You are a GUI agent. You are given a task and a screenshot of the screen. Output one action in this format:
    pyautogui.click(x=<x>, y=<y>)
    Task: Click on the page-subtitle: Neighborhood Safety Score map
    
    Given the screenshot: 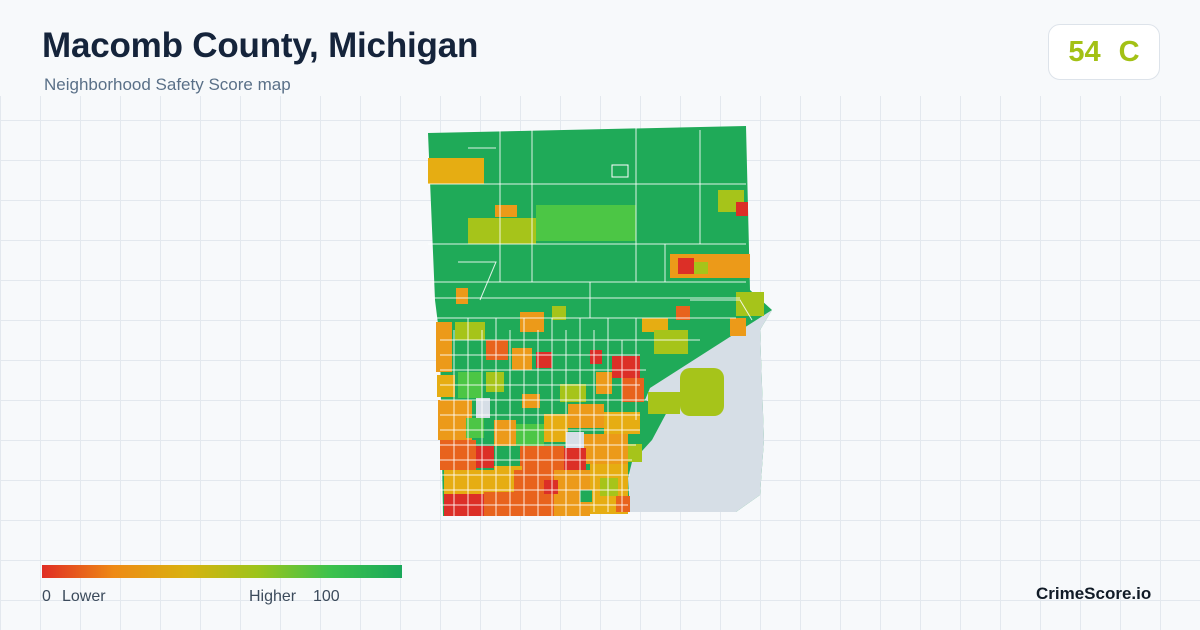 What is the action you would take?
    pyautogui.click(x=167, y=84)
    